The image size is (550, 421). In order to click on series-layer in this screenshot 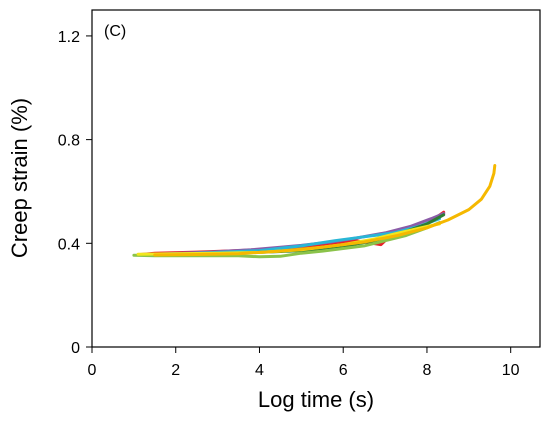, I will do `click(314, 211)`.